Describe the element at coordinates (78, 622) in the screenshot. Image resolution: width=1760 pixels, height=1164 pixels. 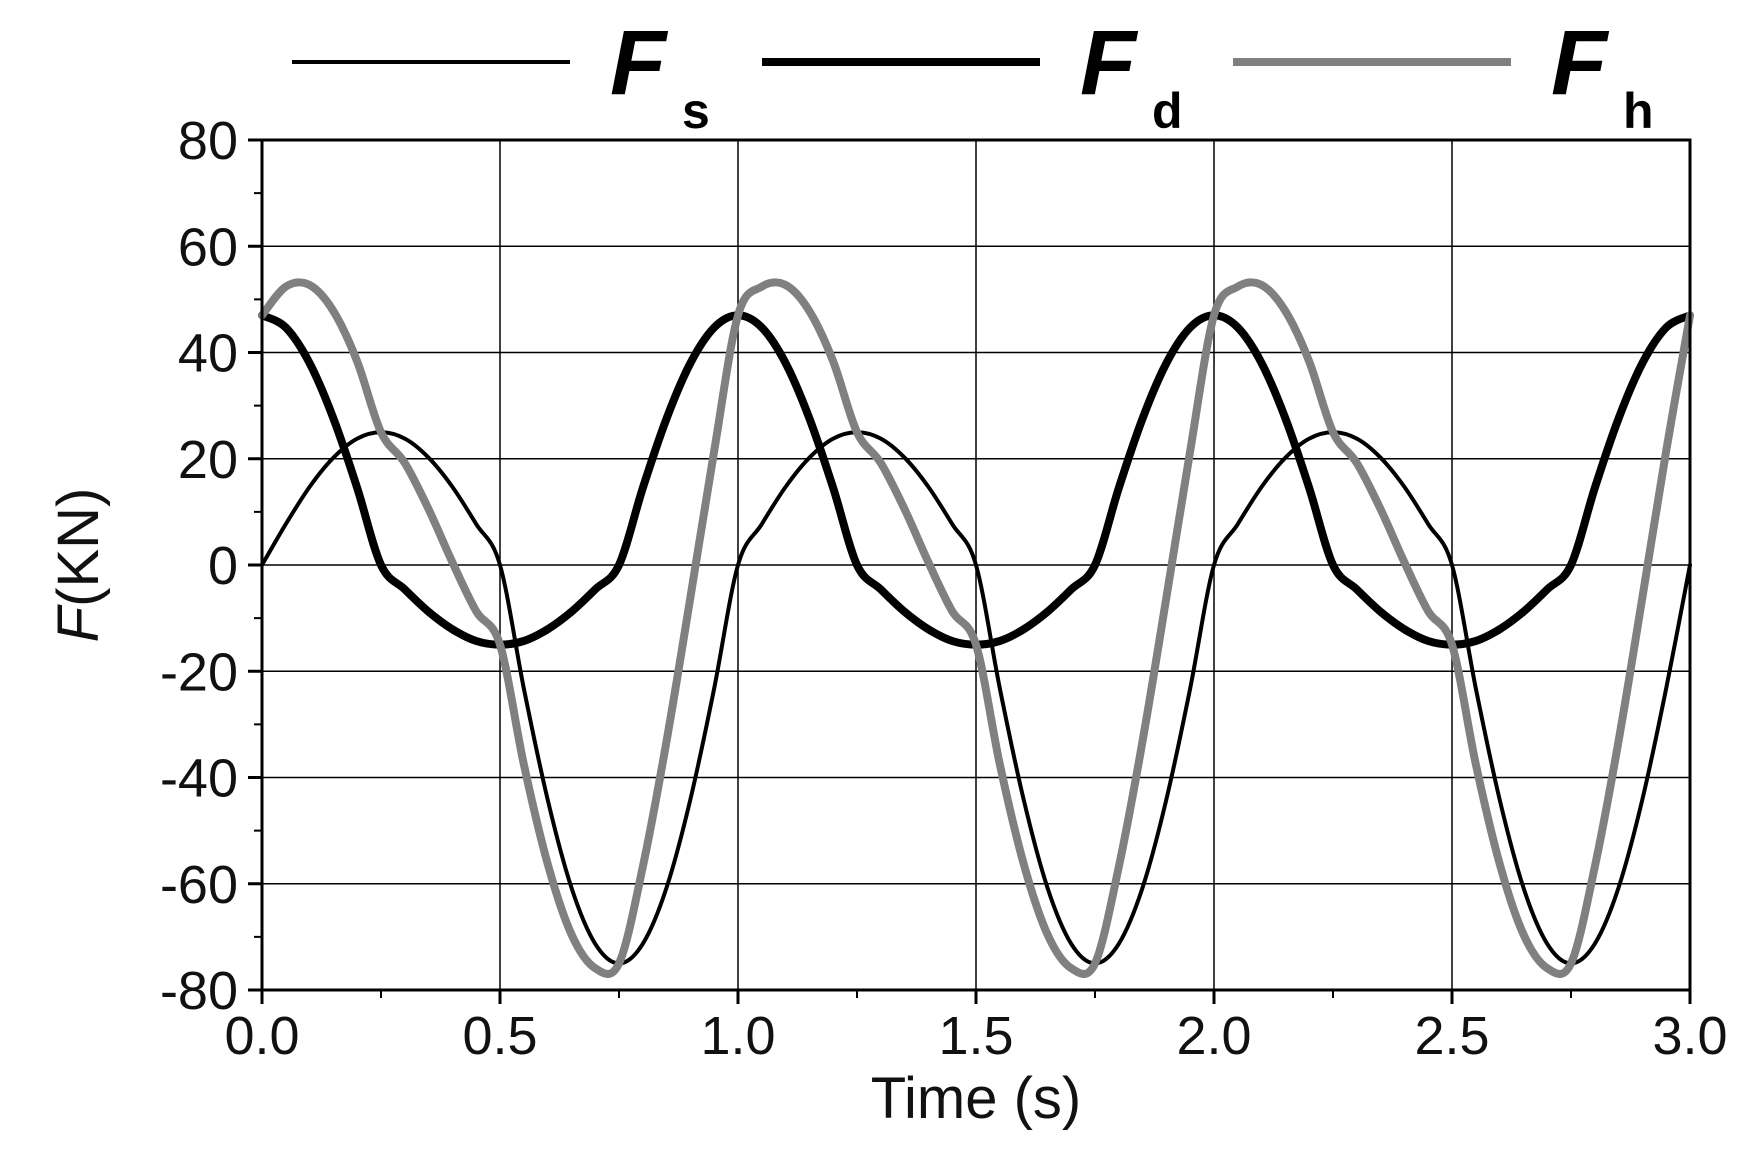
I see `y-axis-symbol: F` at that location.